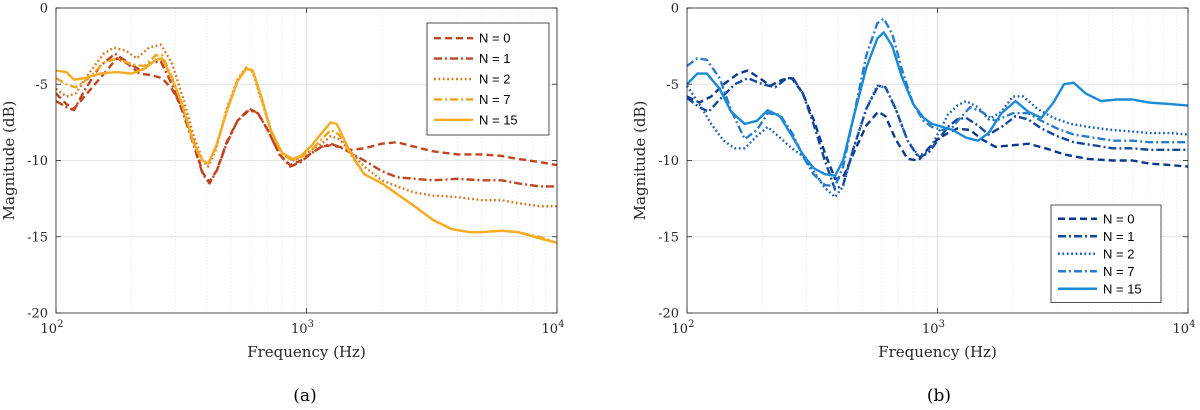  I want to click on panel-caption: (b), so click(939, 396).